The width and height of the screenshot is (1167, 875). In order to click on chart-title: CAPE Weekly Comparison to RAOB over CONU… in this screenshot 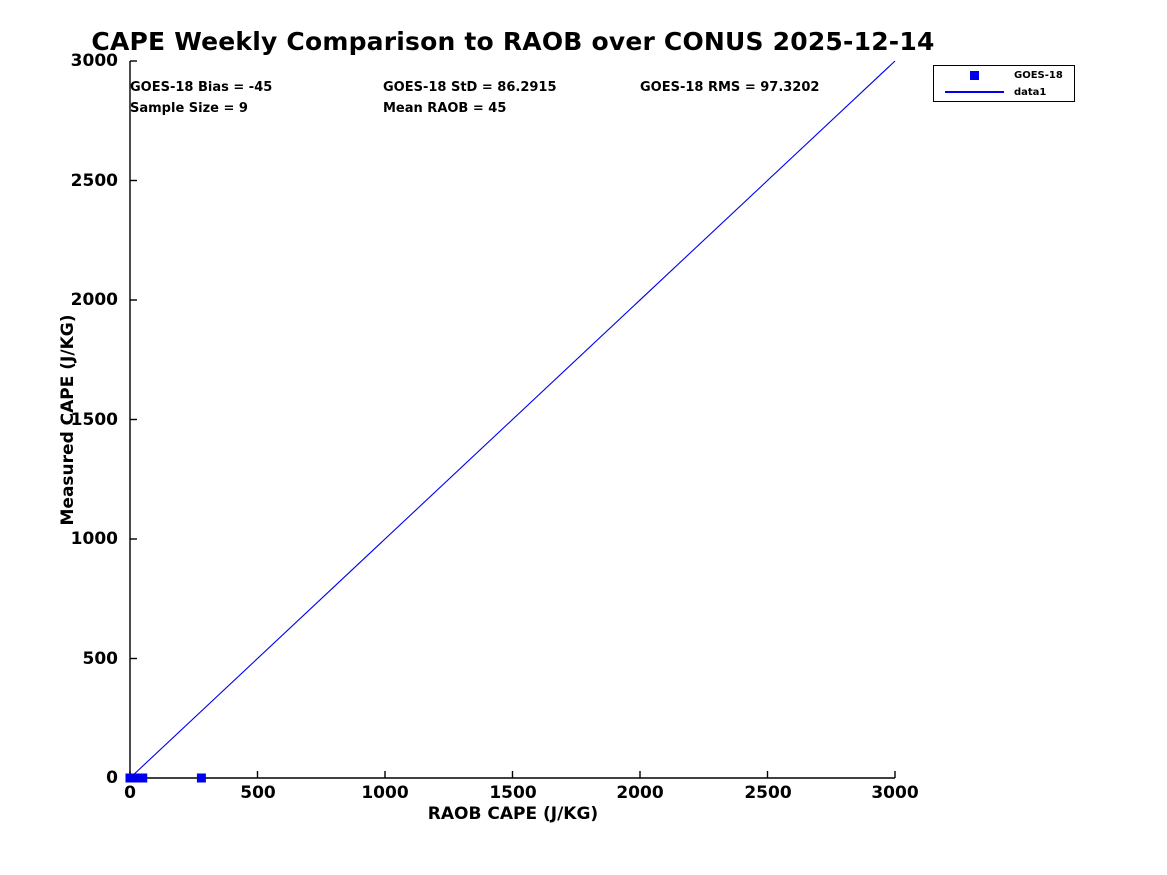, I will do `click(513, 41)`.